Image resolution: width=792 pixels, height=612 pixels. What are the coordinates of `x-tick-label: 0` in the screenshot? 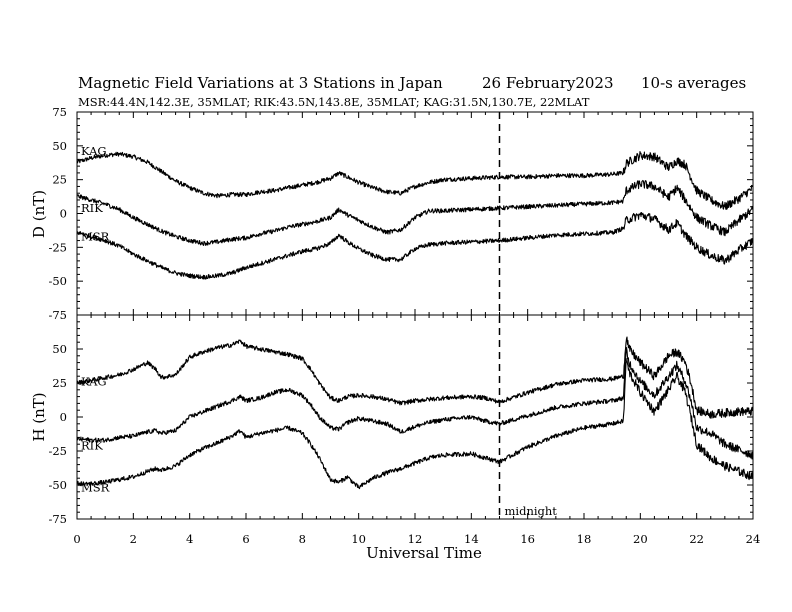 It's located at (76, 539).